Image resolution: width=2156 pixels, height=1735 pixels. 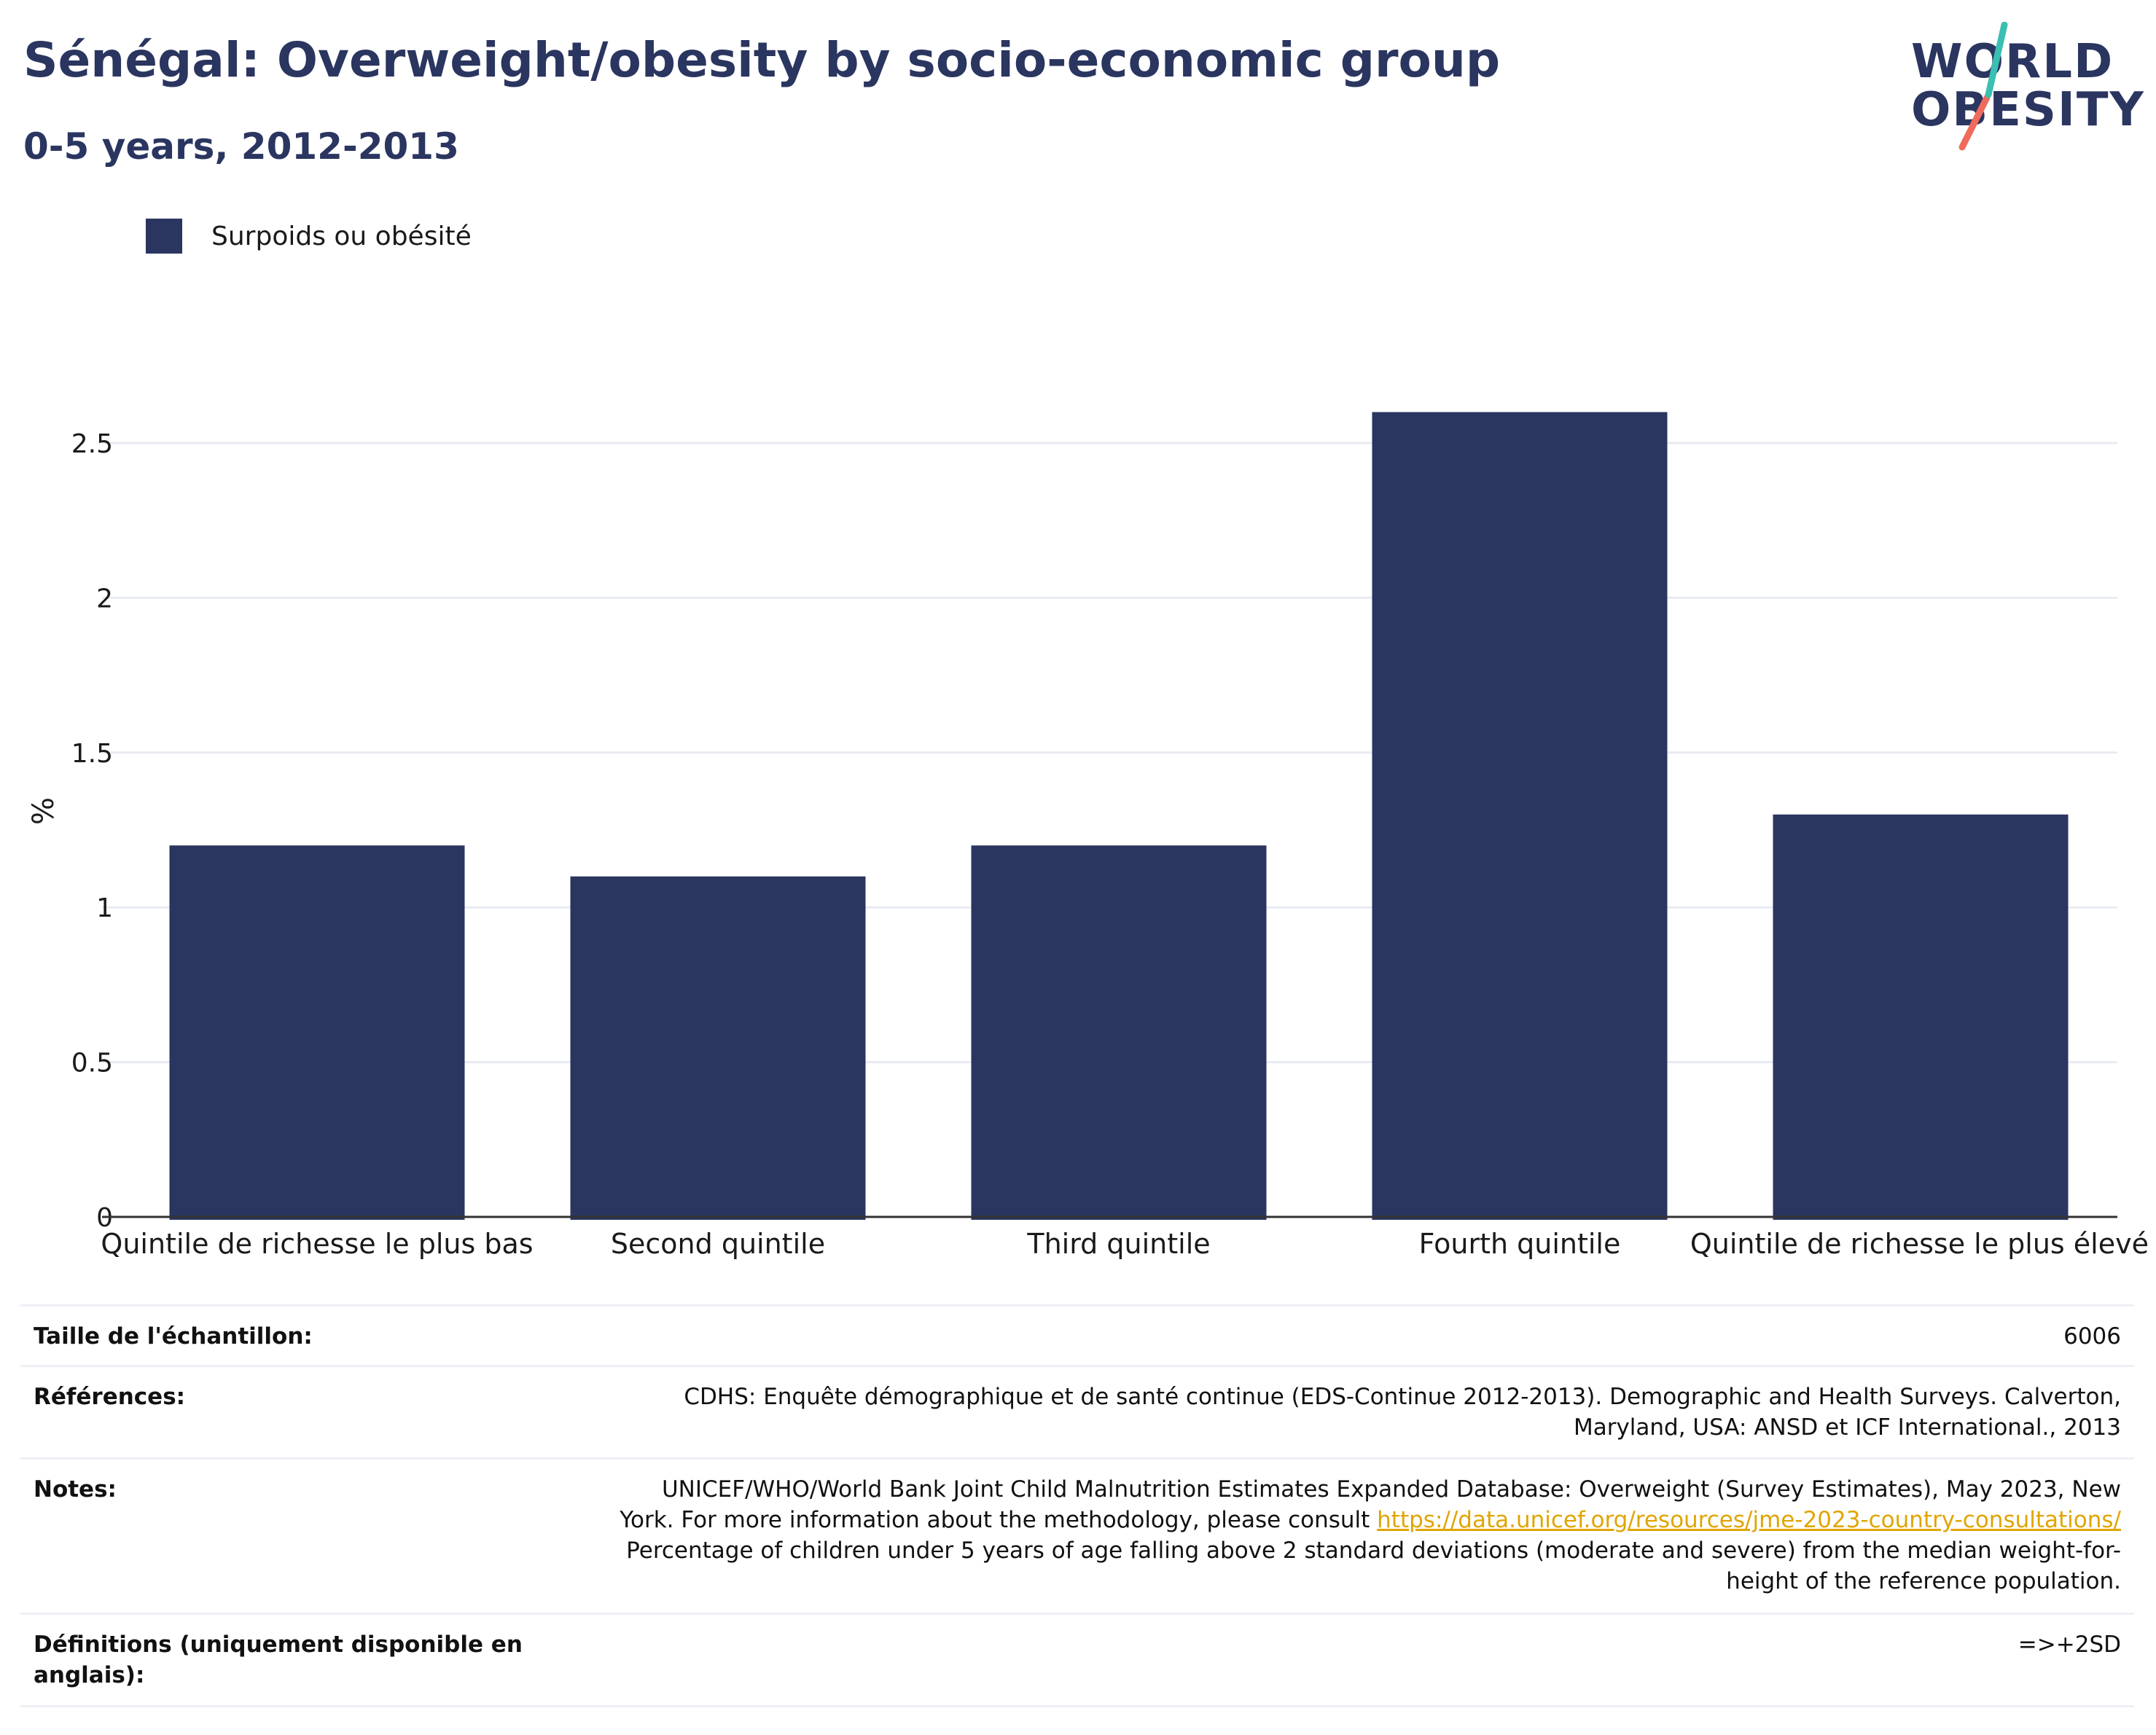 I want to click on references-label: Références:, so click(x=110, y=1397).